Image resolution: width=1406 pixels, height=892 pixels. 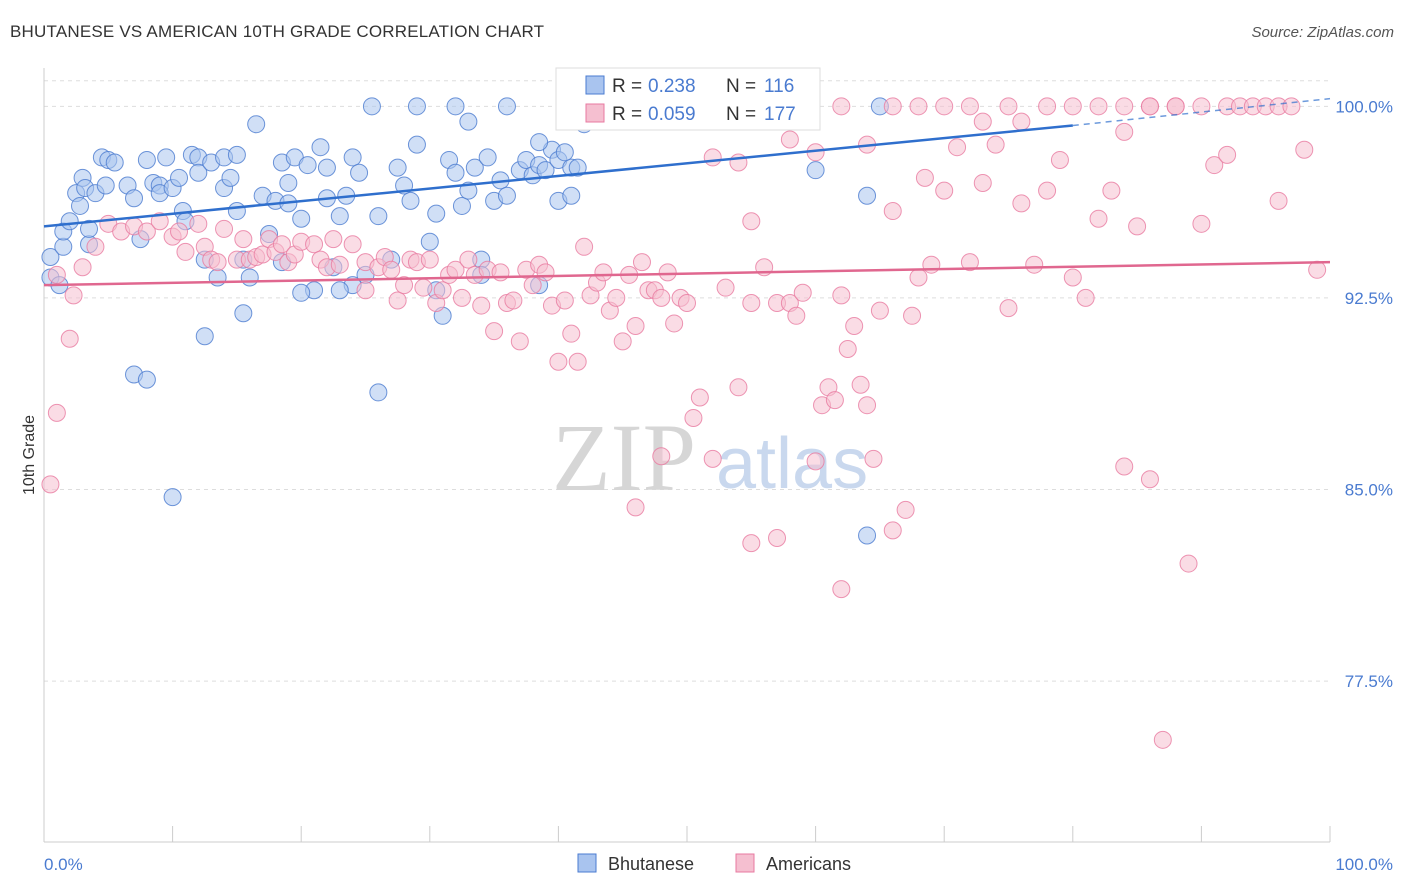 I want to click on legend-label-bhutanese: Bhutanese, so click(x=651, y=864).